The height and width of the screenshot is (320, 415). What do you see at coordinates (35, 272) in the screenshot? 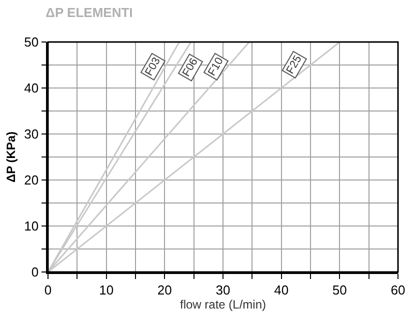
I see `y-tick-label: 0` at bounding box center [35, 272].